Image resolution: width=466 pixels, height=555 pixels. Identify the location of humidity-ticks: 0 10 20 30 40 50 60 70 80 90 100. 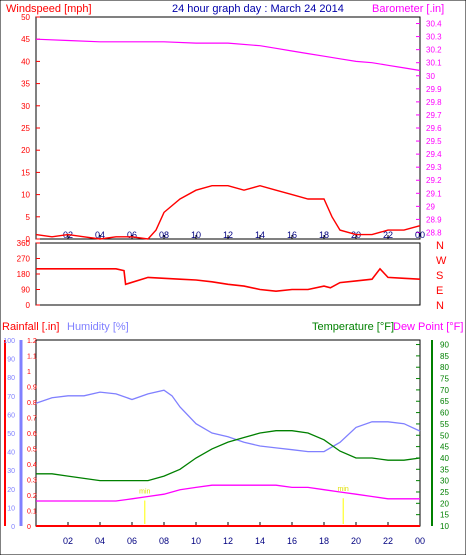
(9, 434).